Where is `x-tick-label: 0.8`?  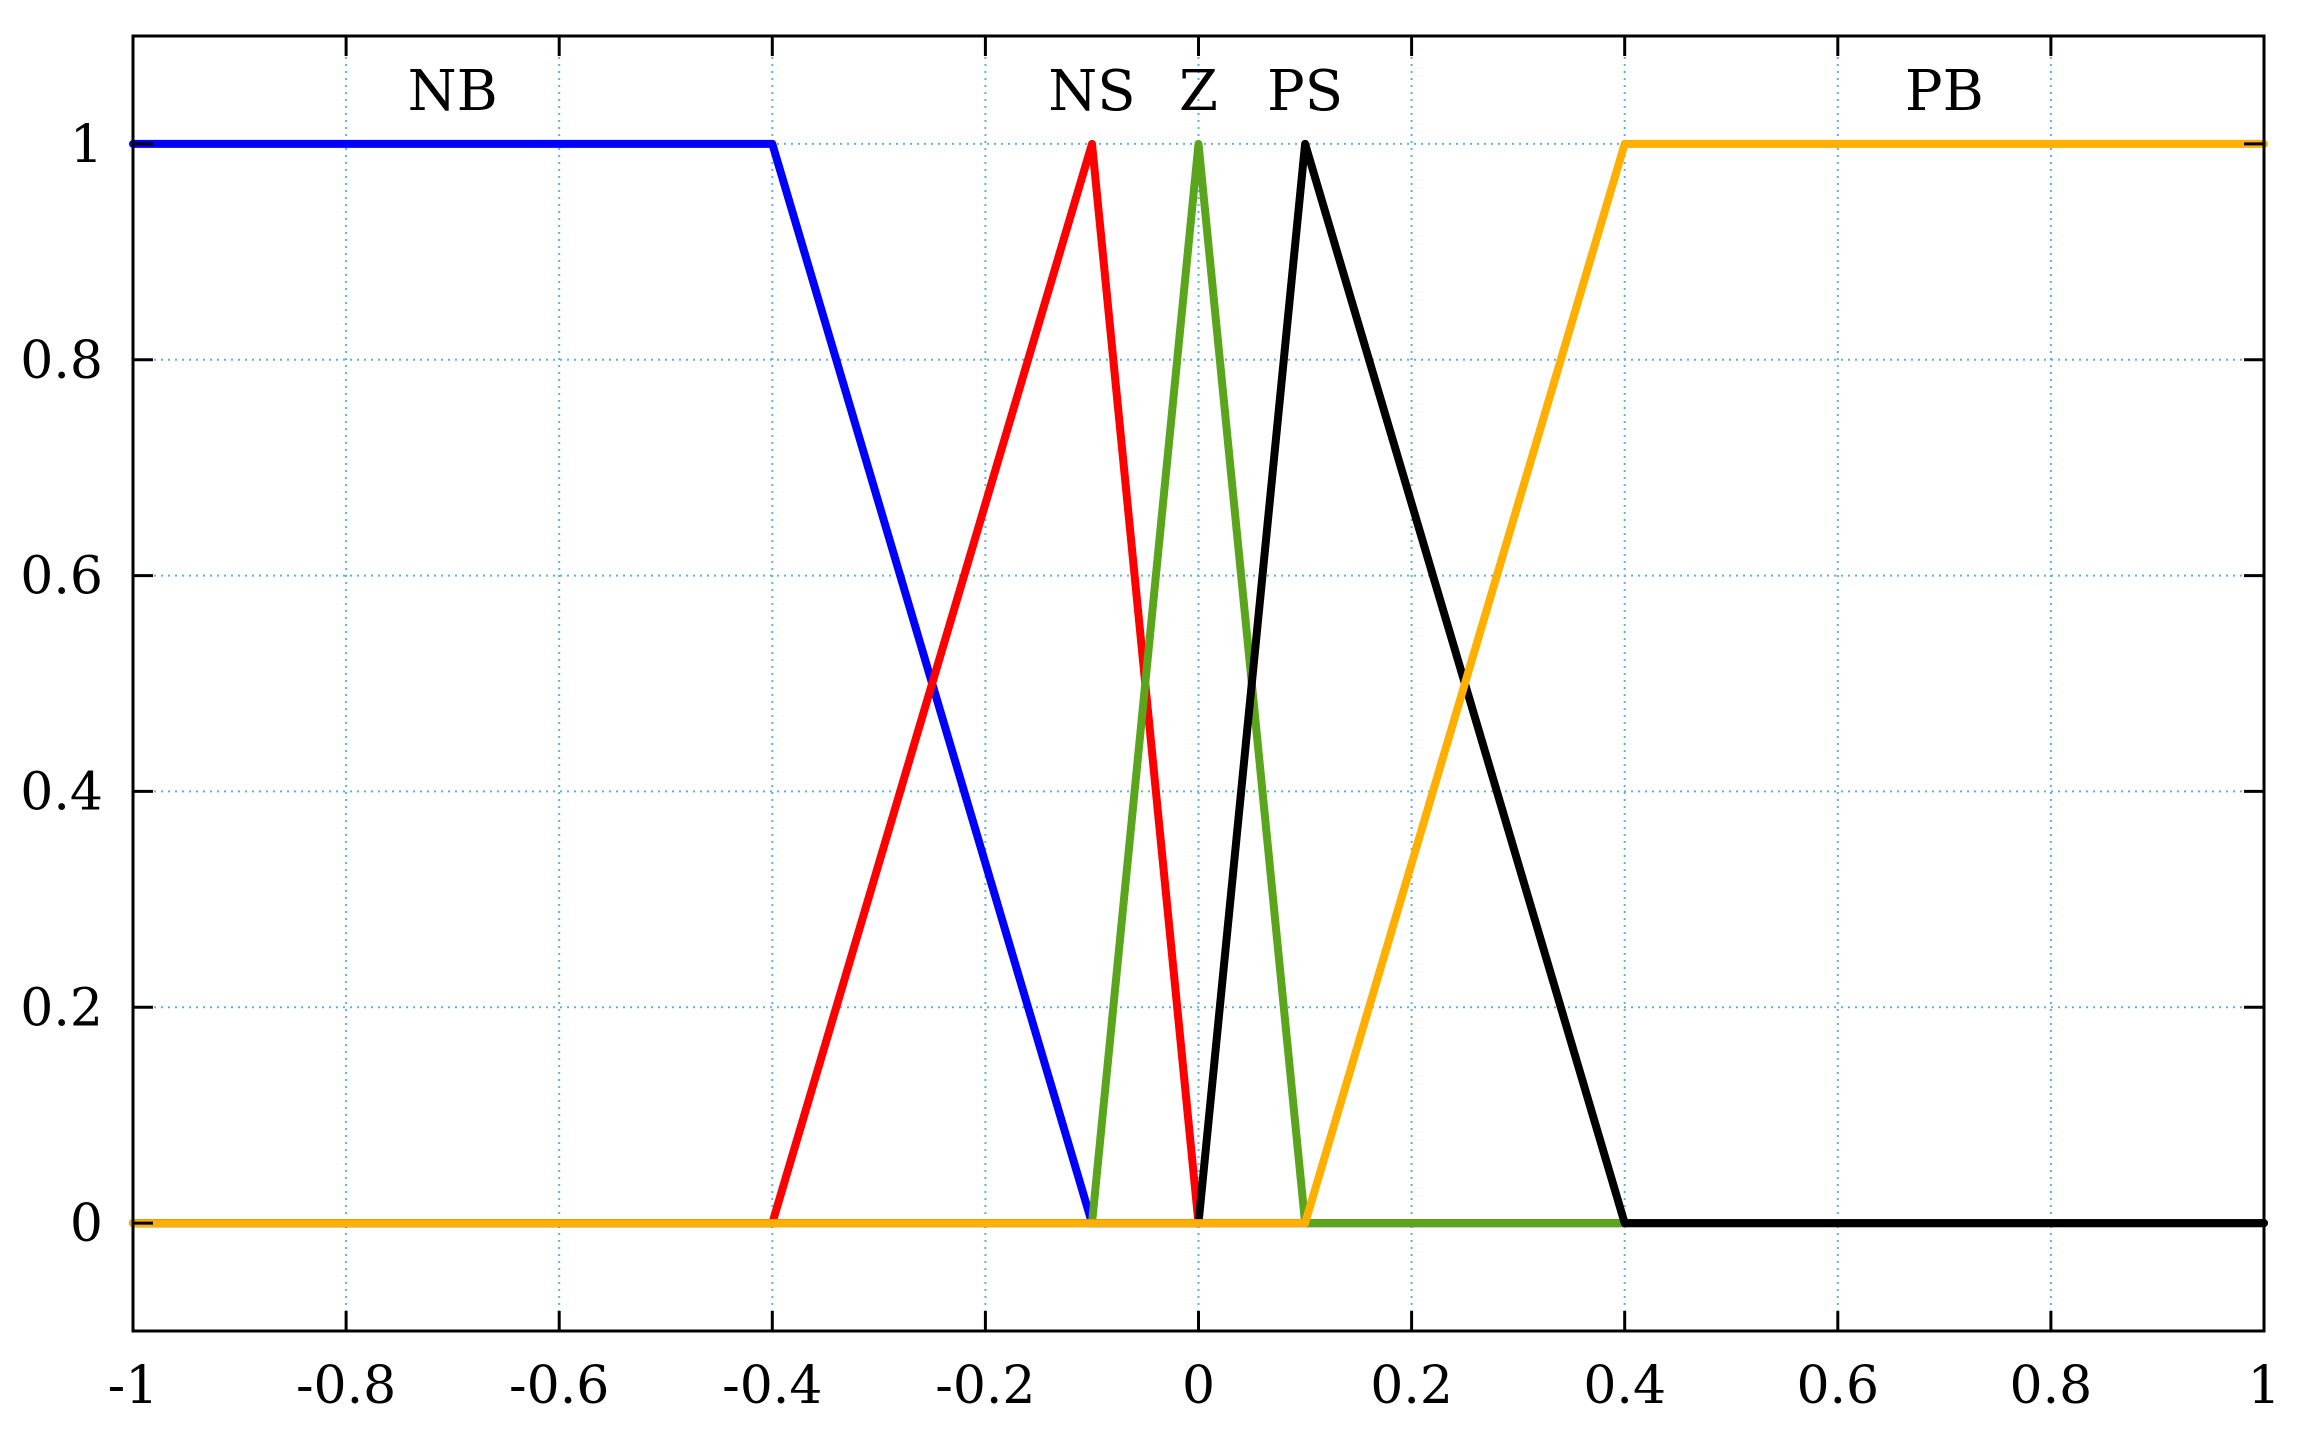 x-tick-label: 0.8 is located at coordinates (2051, 1386).